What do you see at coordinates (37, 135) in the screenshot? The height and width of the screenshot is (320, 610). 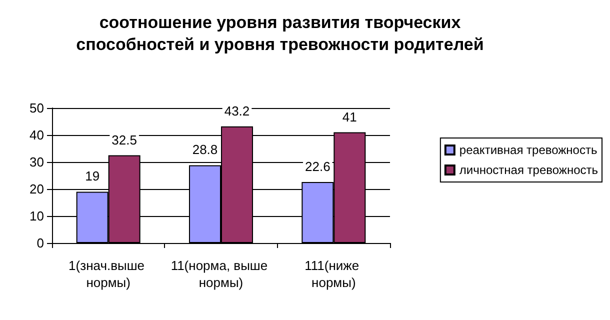 I see `y-tick-label: 40` at bounding box center [37, 135].